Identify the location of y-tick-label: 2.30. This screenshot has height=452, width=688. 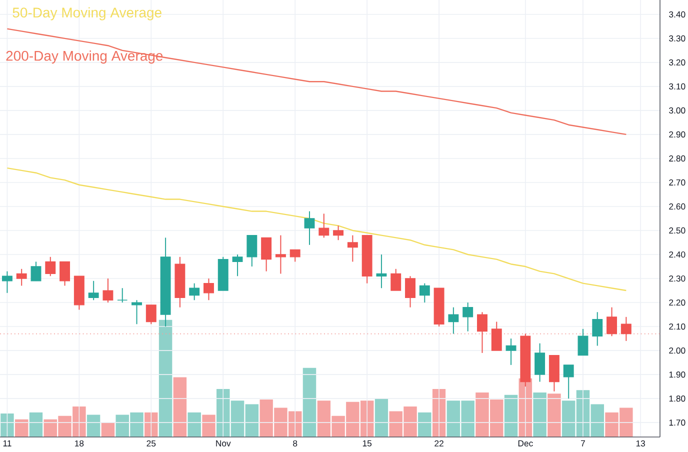
(677, 278).